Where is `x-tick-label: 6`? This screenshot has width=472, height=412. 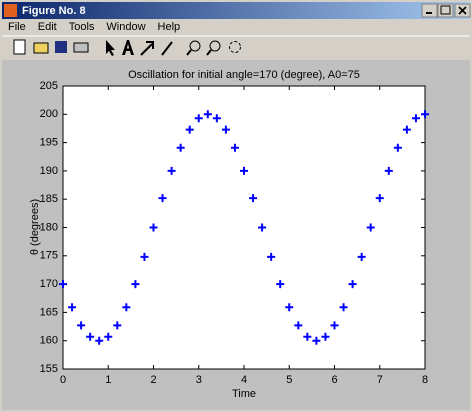 x-tick-label: 6 is located at coordinates (334, 380).